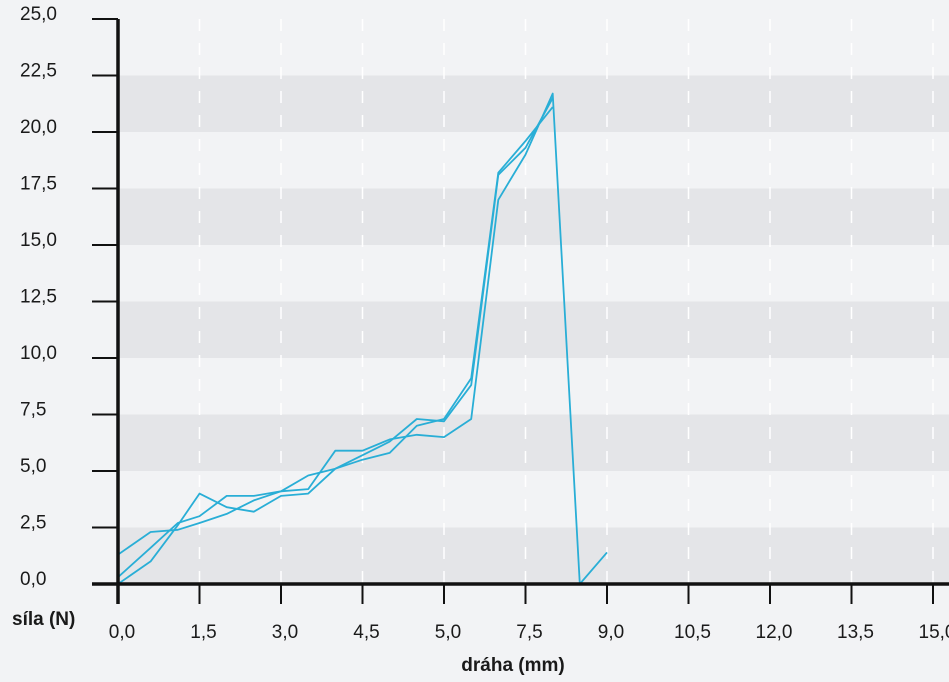 The image size is (949, 682). What do you see at coordinates (934, 632) in the screenshot?
I see `x-tick-label: 15,0` at bounding box center [934, 632].